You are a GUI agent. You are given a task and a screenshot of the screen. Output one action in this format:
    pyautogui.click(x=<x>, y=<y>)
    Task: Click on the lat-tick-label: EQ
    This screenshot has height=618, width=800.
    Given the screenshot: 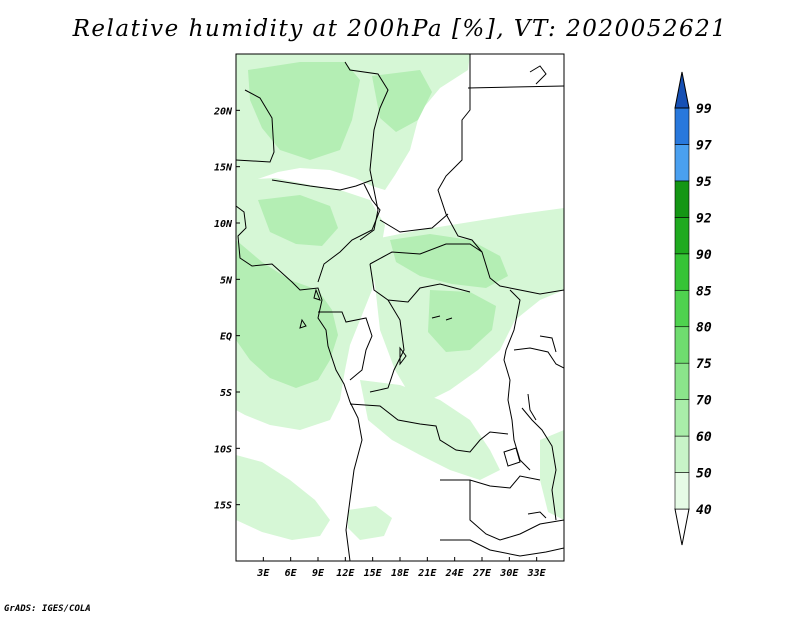 What is the action you would take?
    pyautogui.click(x=226, y=337)
    